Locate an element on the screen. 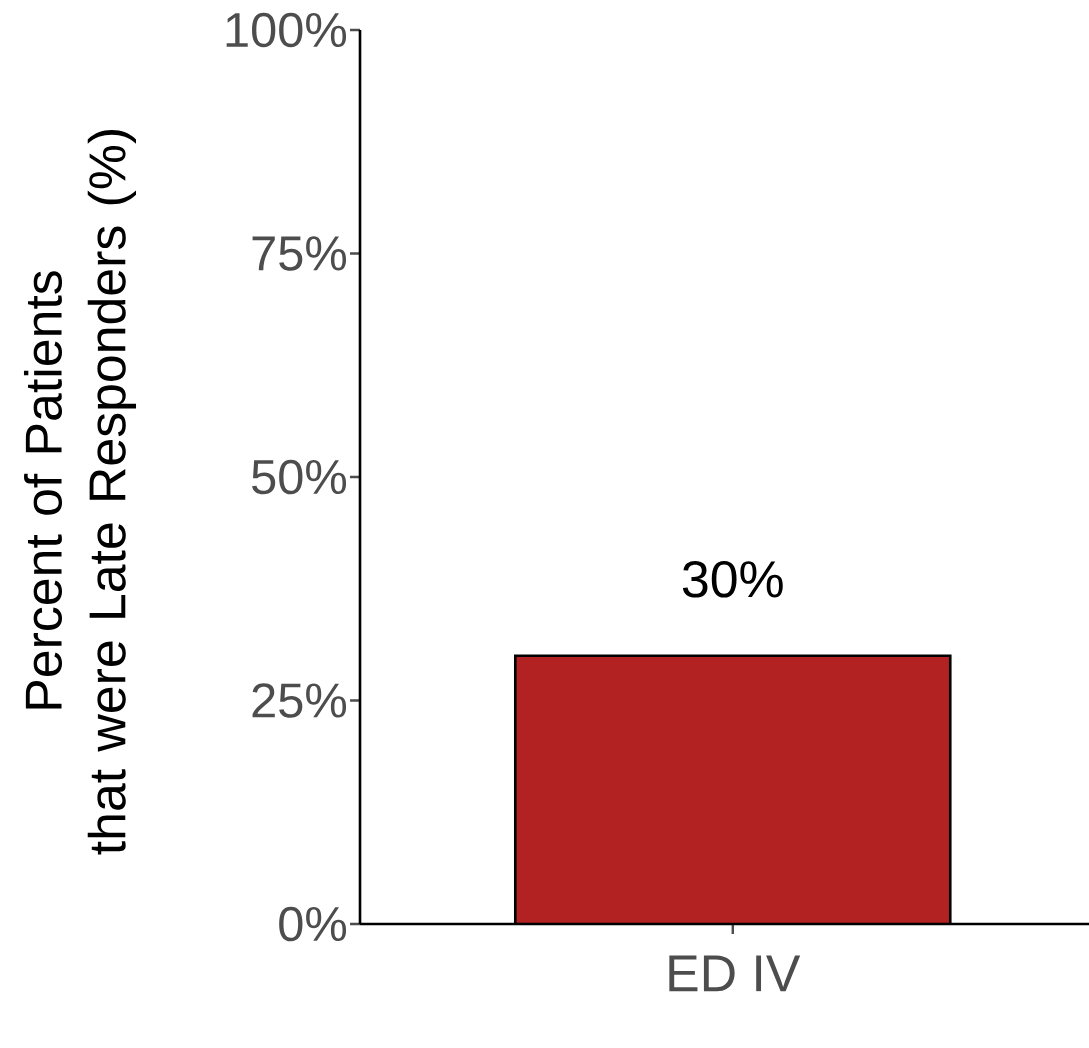 The height and width of the screenshot is (1048, 1089). y-tick-label: 75% is located at coordinates (299, 253).